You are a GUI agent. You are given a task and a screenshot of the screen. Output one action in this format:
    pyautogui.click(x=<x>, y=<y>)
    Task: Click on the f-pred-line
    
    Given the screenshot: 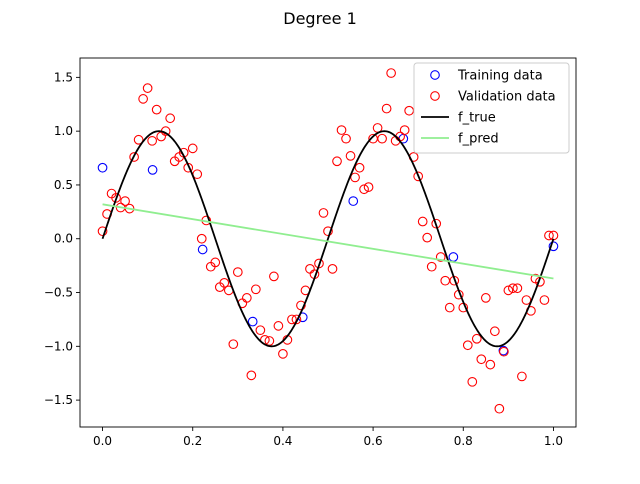 What is the action you would take?
    pyautogui.click(x=328, y=241)
    